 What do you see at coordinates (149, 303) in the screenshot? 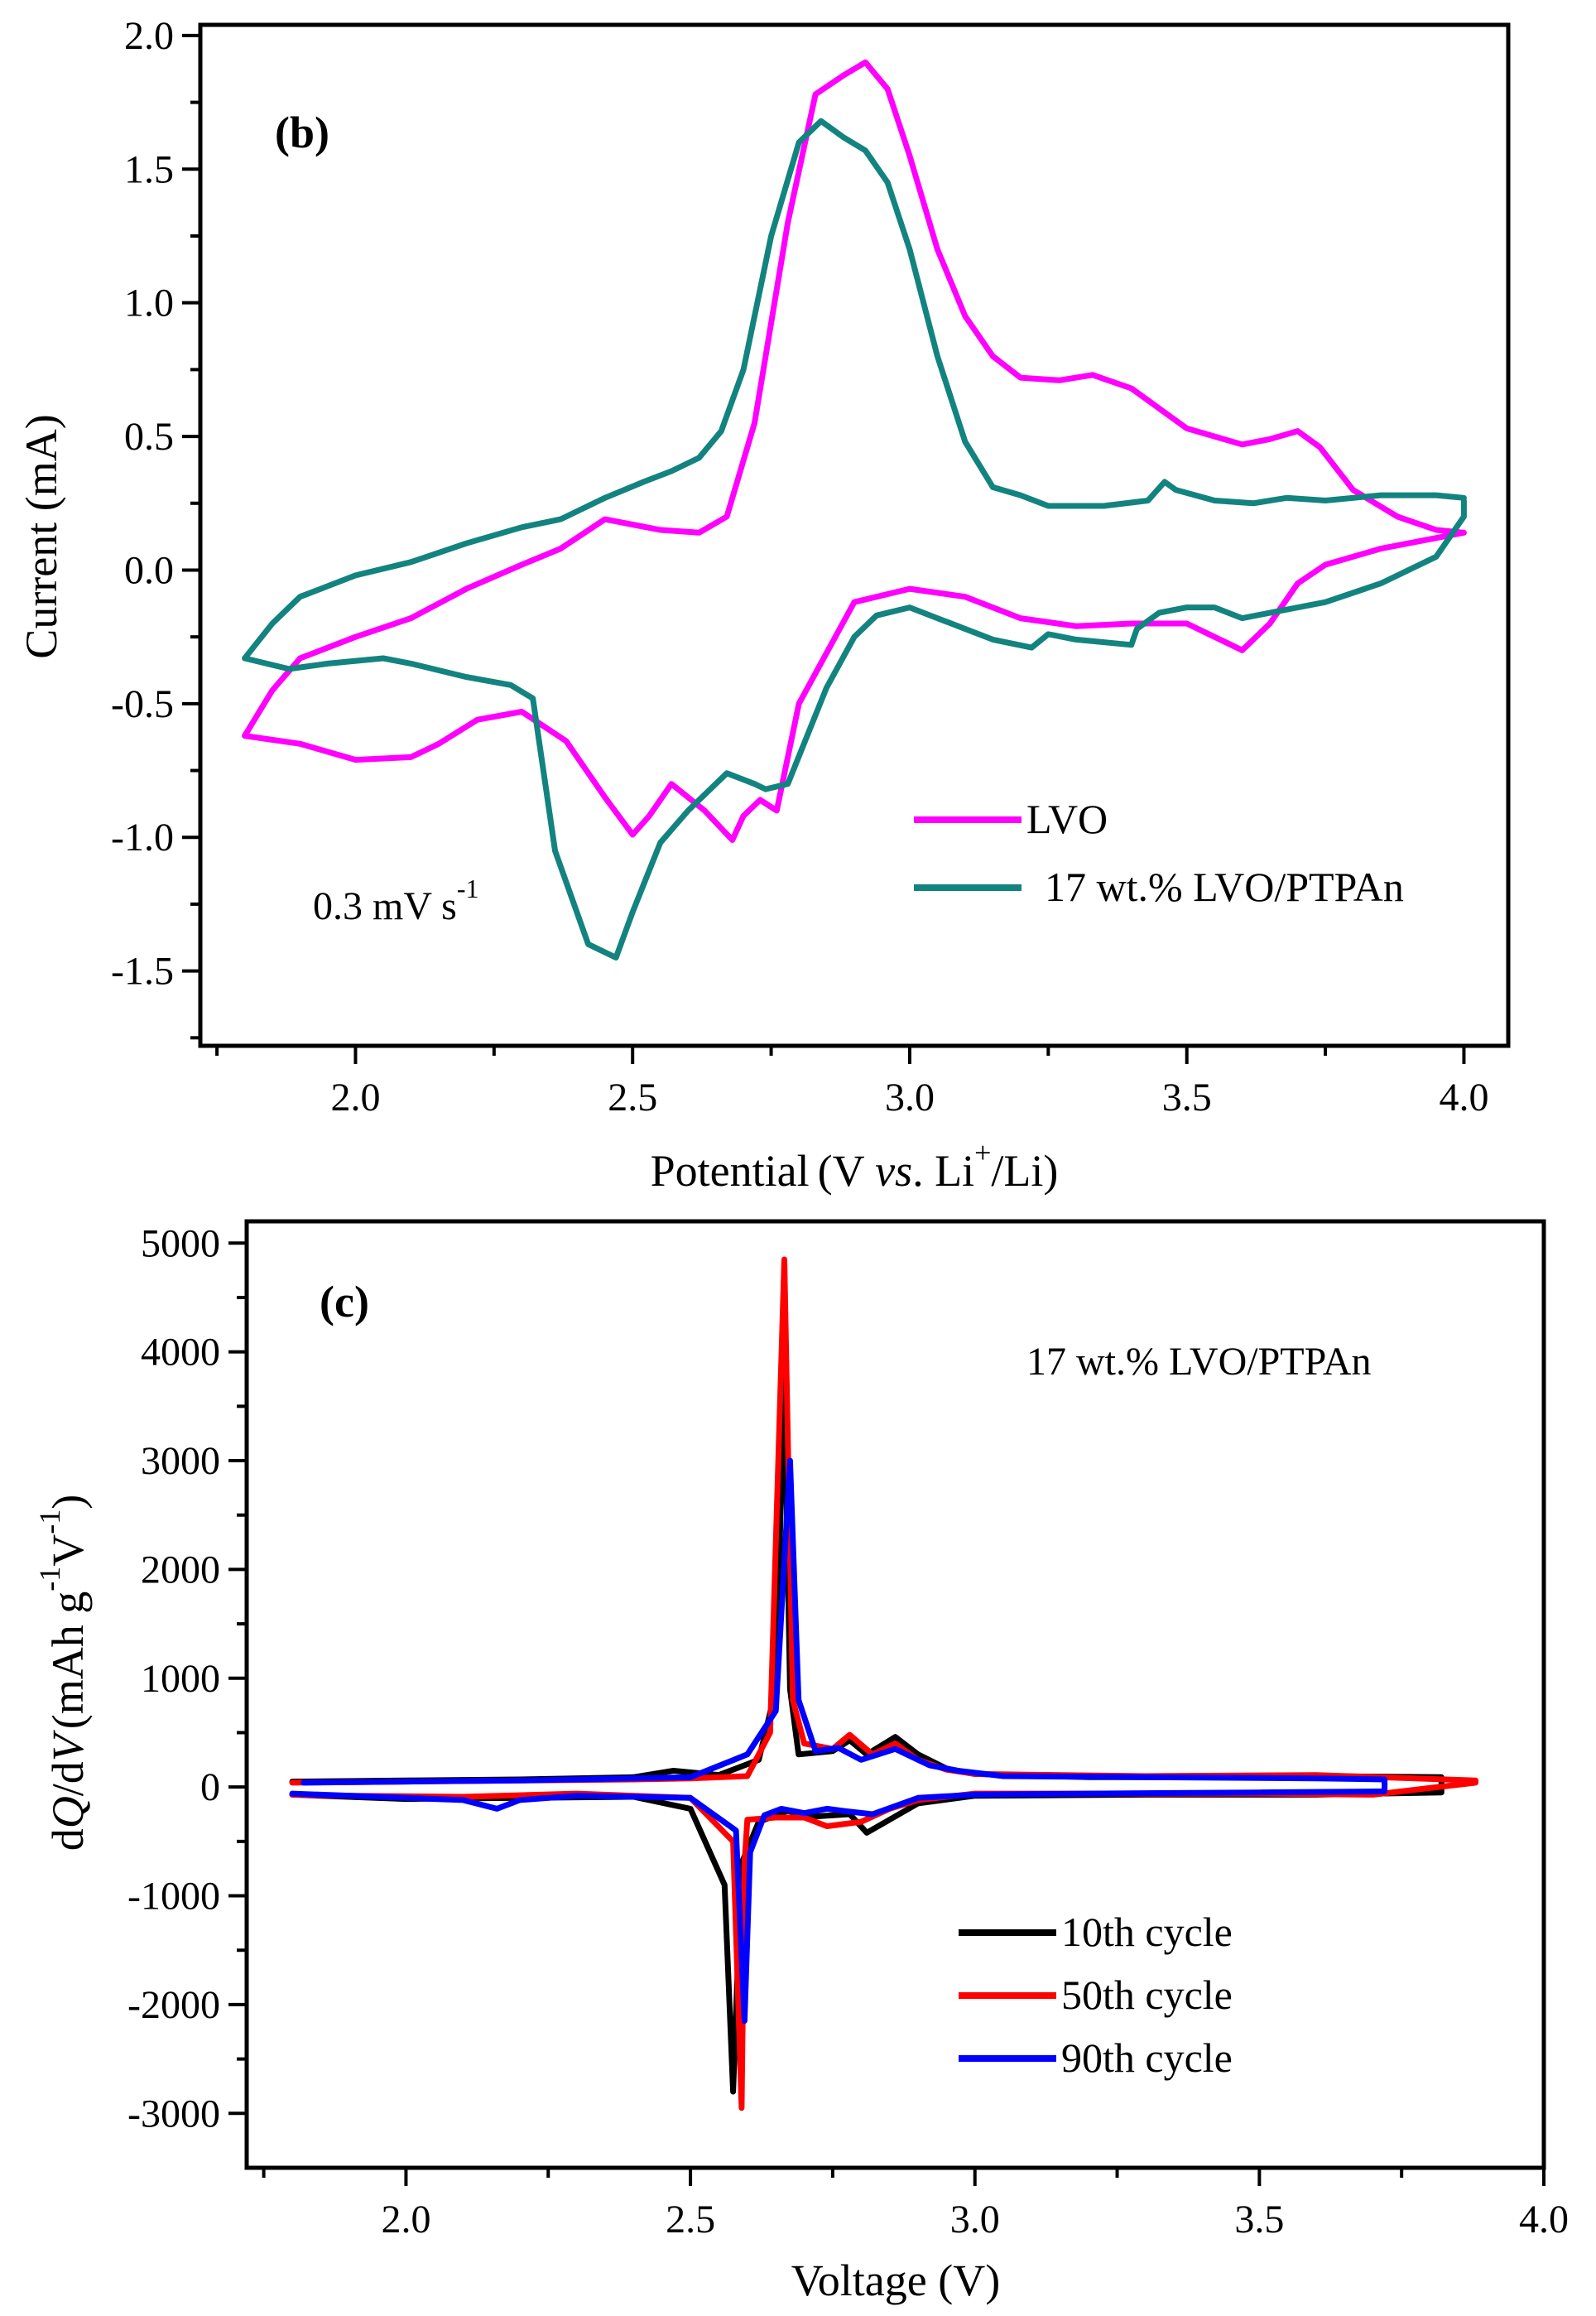
I see `panel-b-y-tick-label: 1.0` at bounding box center [149, 303].